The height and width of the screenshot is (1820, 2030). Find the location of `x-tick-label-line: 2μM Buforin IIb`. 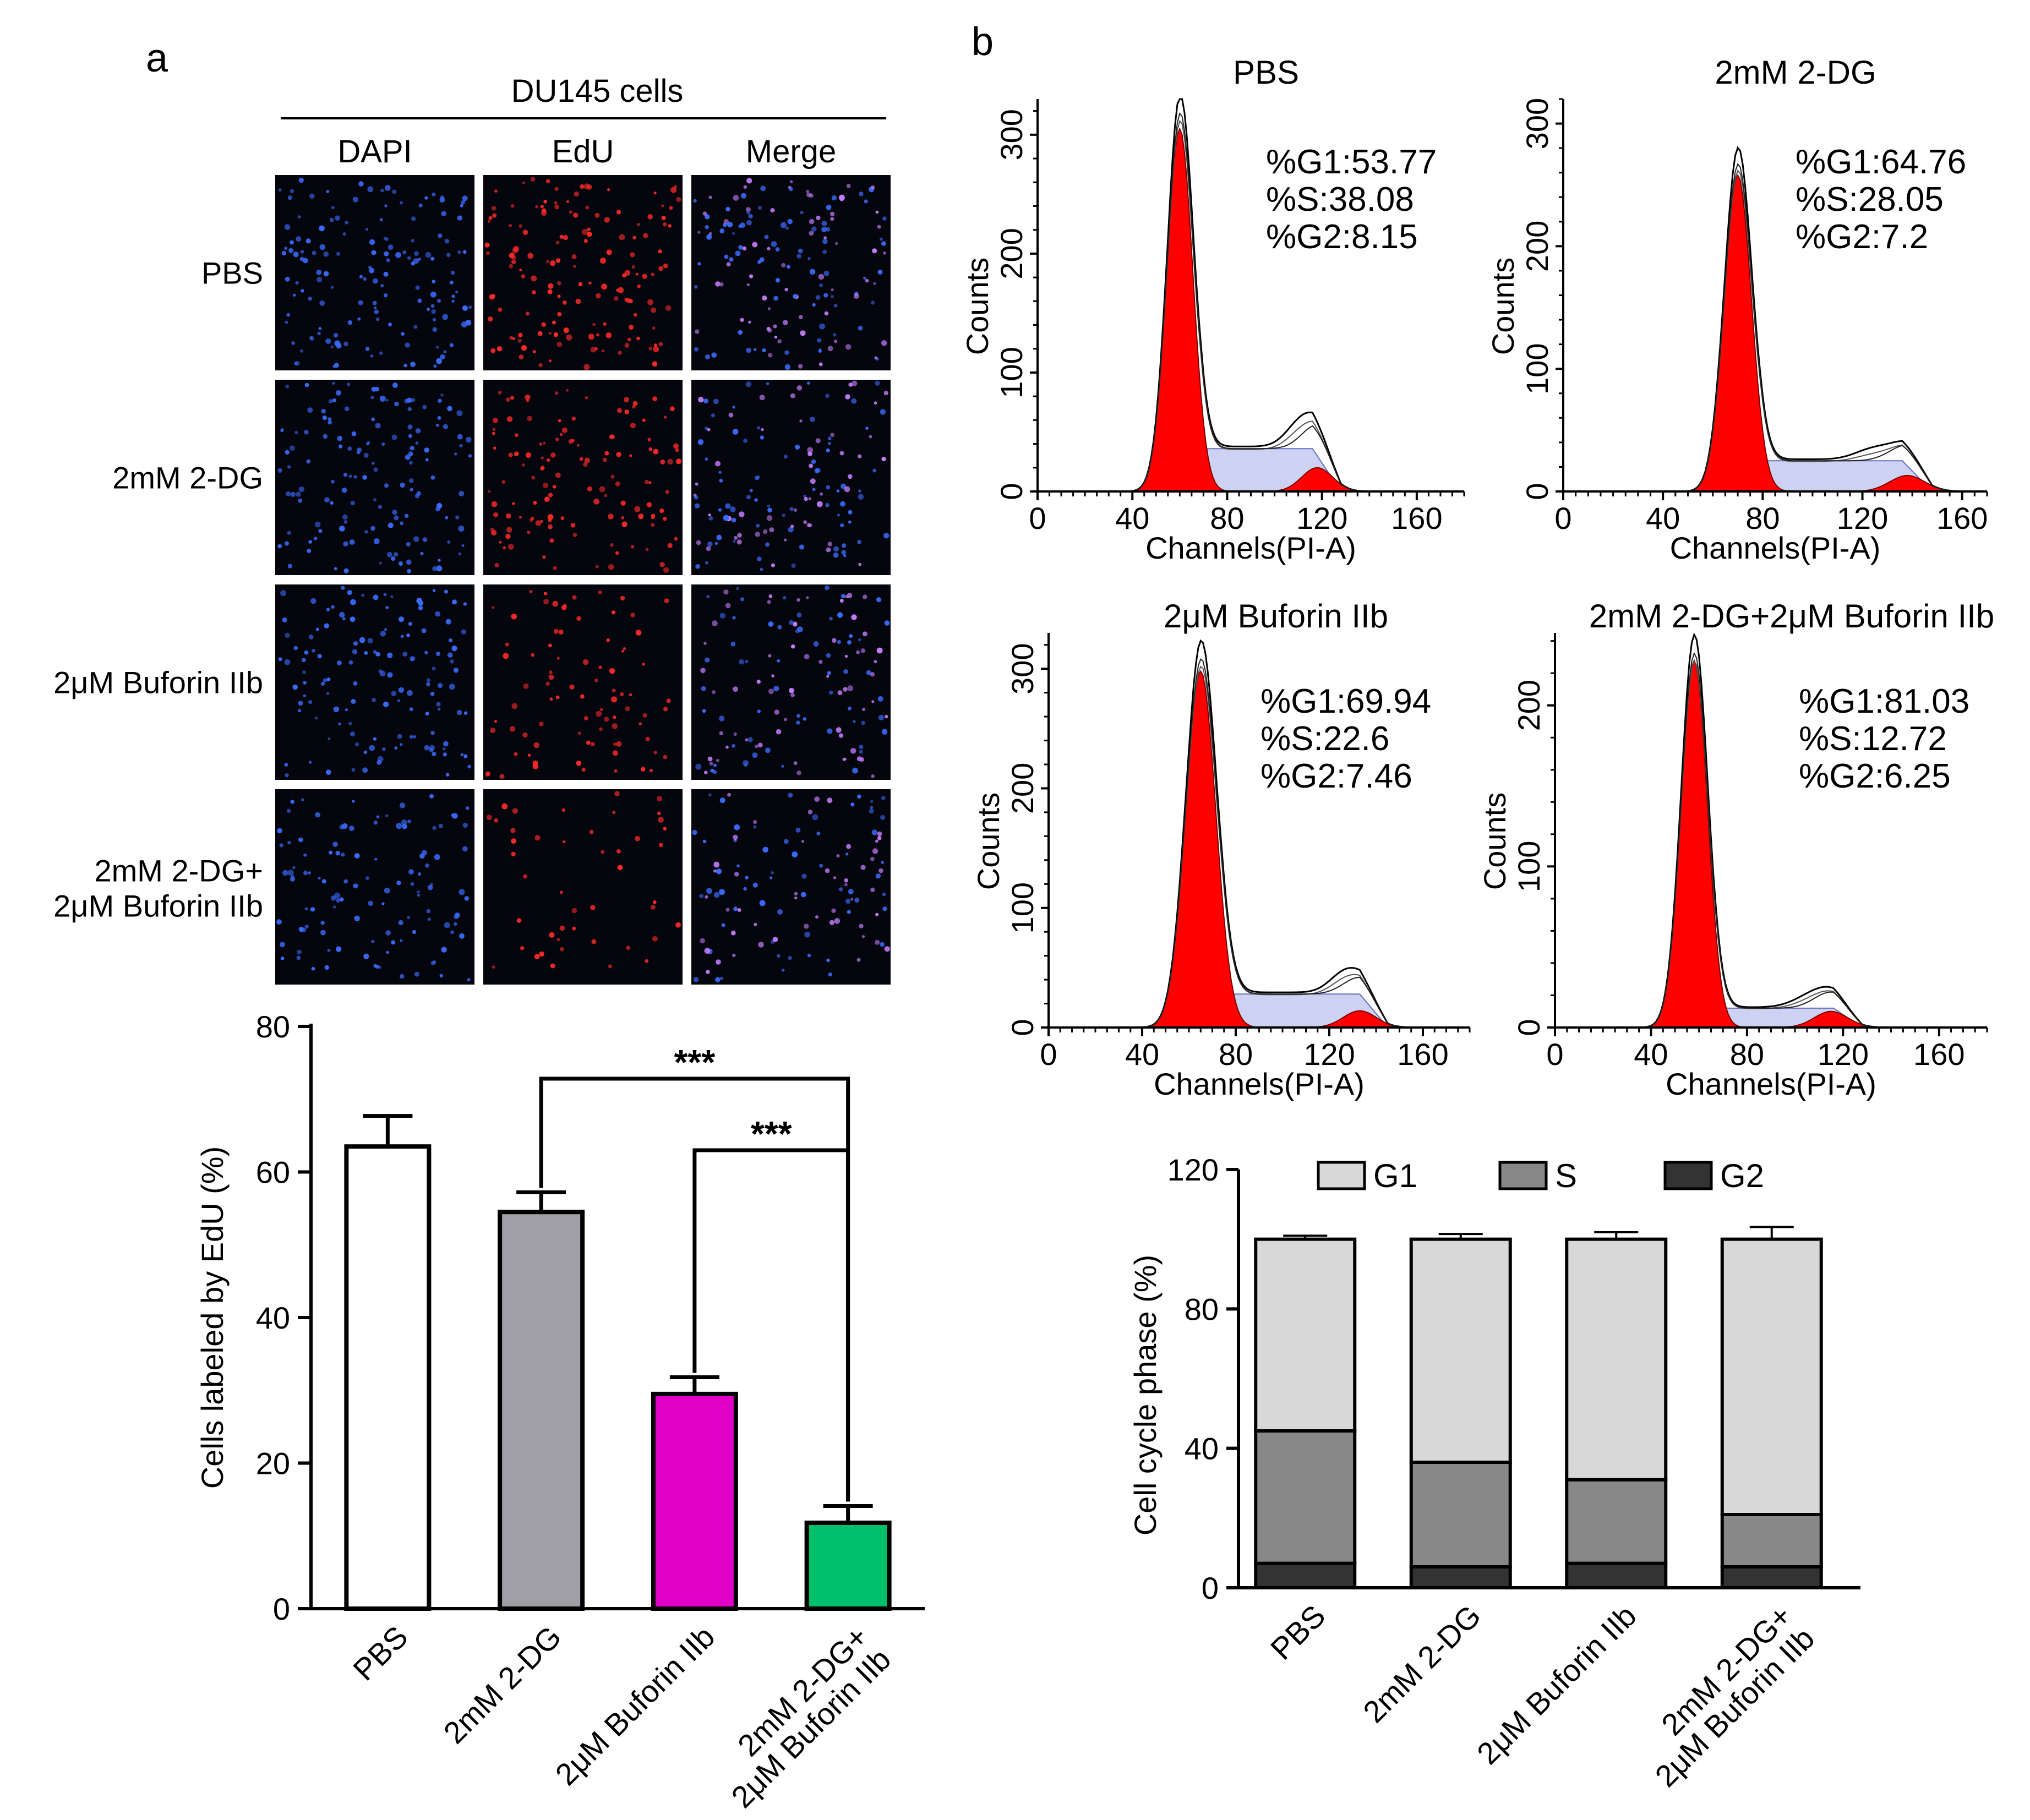

x-tick-label-line: 2μM Buforin IIb is located at coordinates (634, 1705).